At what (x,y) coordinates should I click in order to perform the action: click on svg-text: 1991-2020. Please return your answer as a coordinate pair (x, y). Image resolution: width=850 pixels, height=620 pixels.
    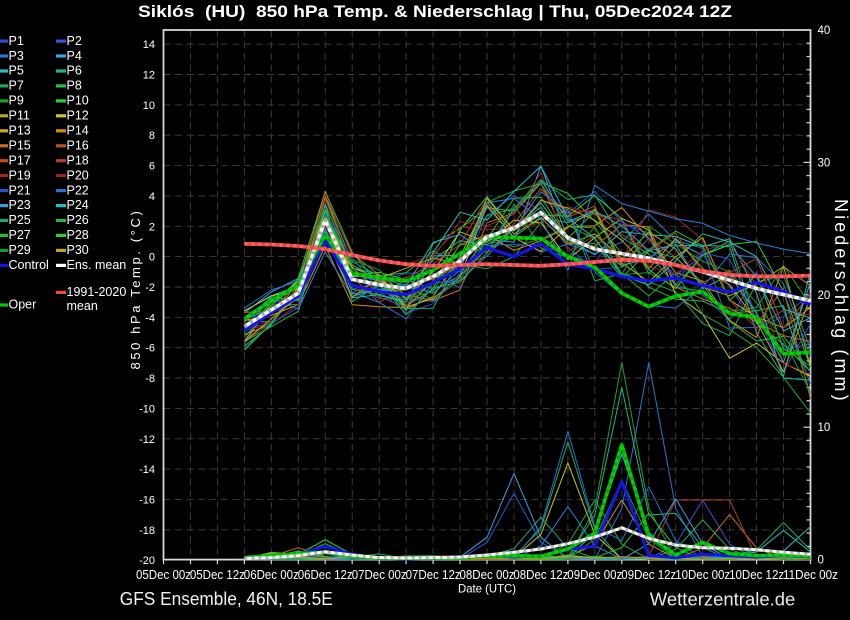
    Looking at the image, I should click on (97, 292).